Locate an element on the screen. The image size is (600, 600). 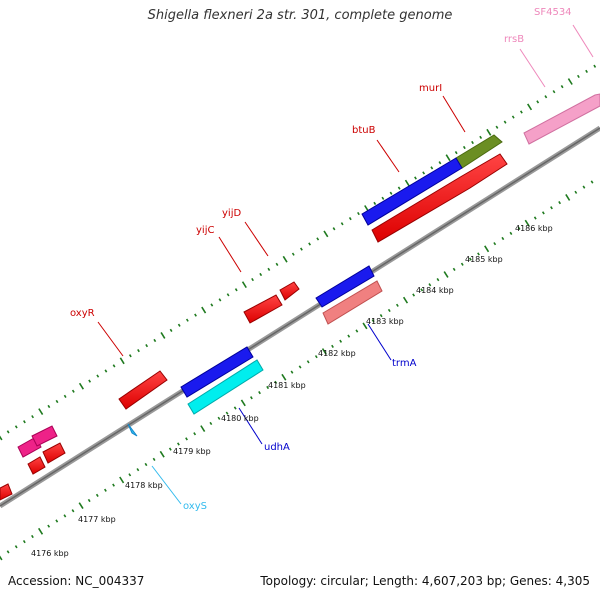
gene-label-btuB: btuB is located at coordinates (364, 130).